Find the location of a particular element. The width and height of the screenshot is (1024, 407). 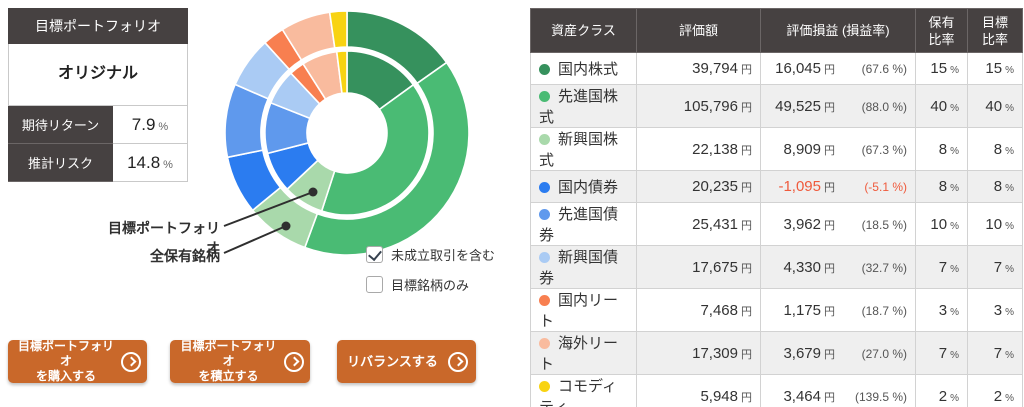

table-header-row: 資産クラス 評価額 評価損益 (損益率) 保有 比率 目標 比率 is located at coordinates (776, 30).